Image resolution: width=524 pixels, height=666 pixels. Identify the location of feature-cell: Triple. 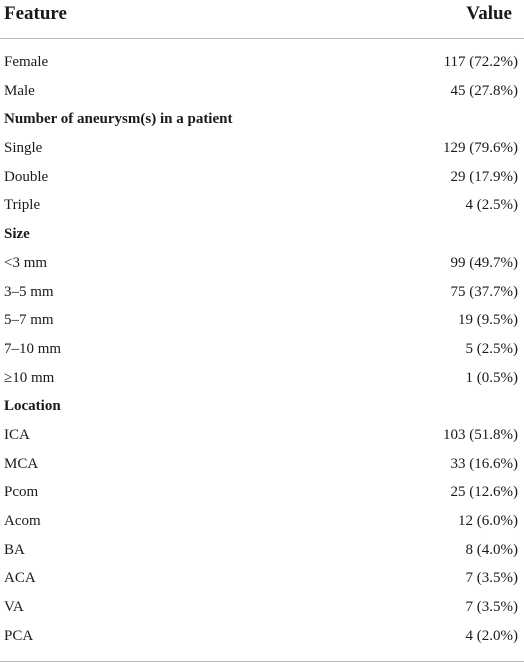
(22, 205).